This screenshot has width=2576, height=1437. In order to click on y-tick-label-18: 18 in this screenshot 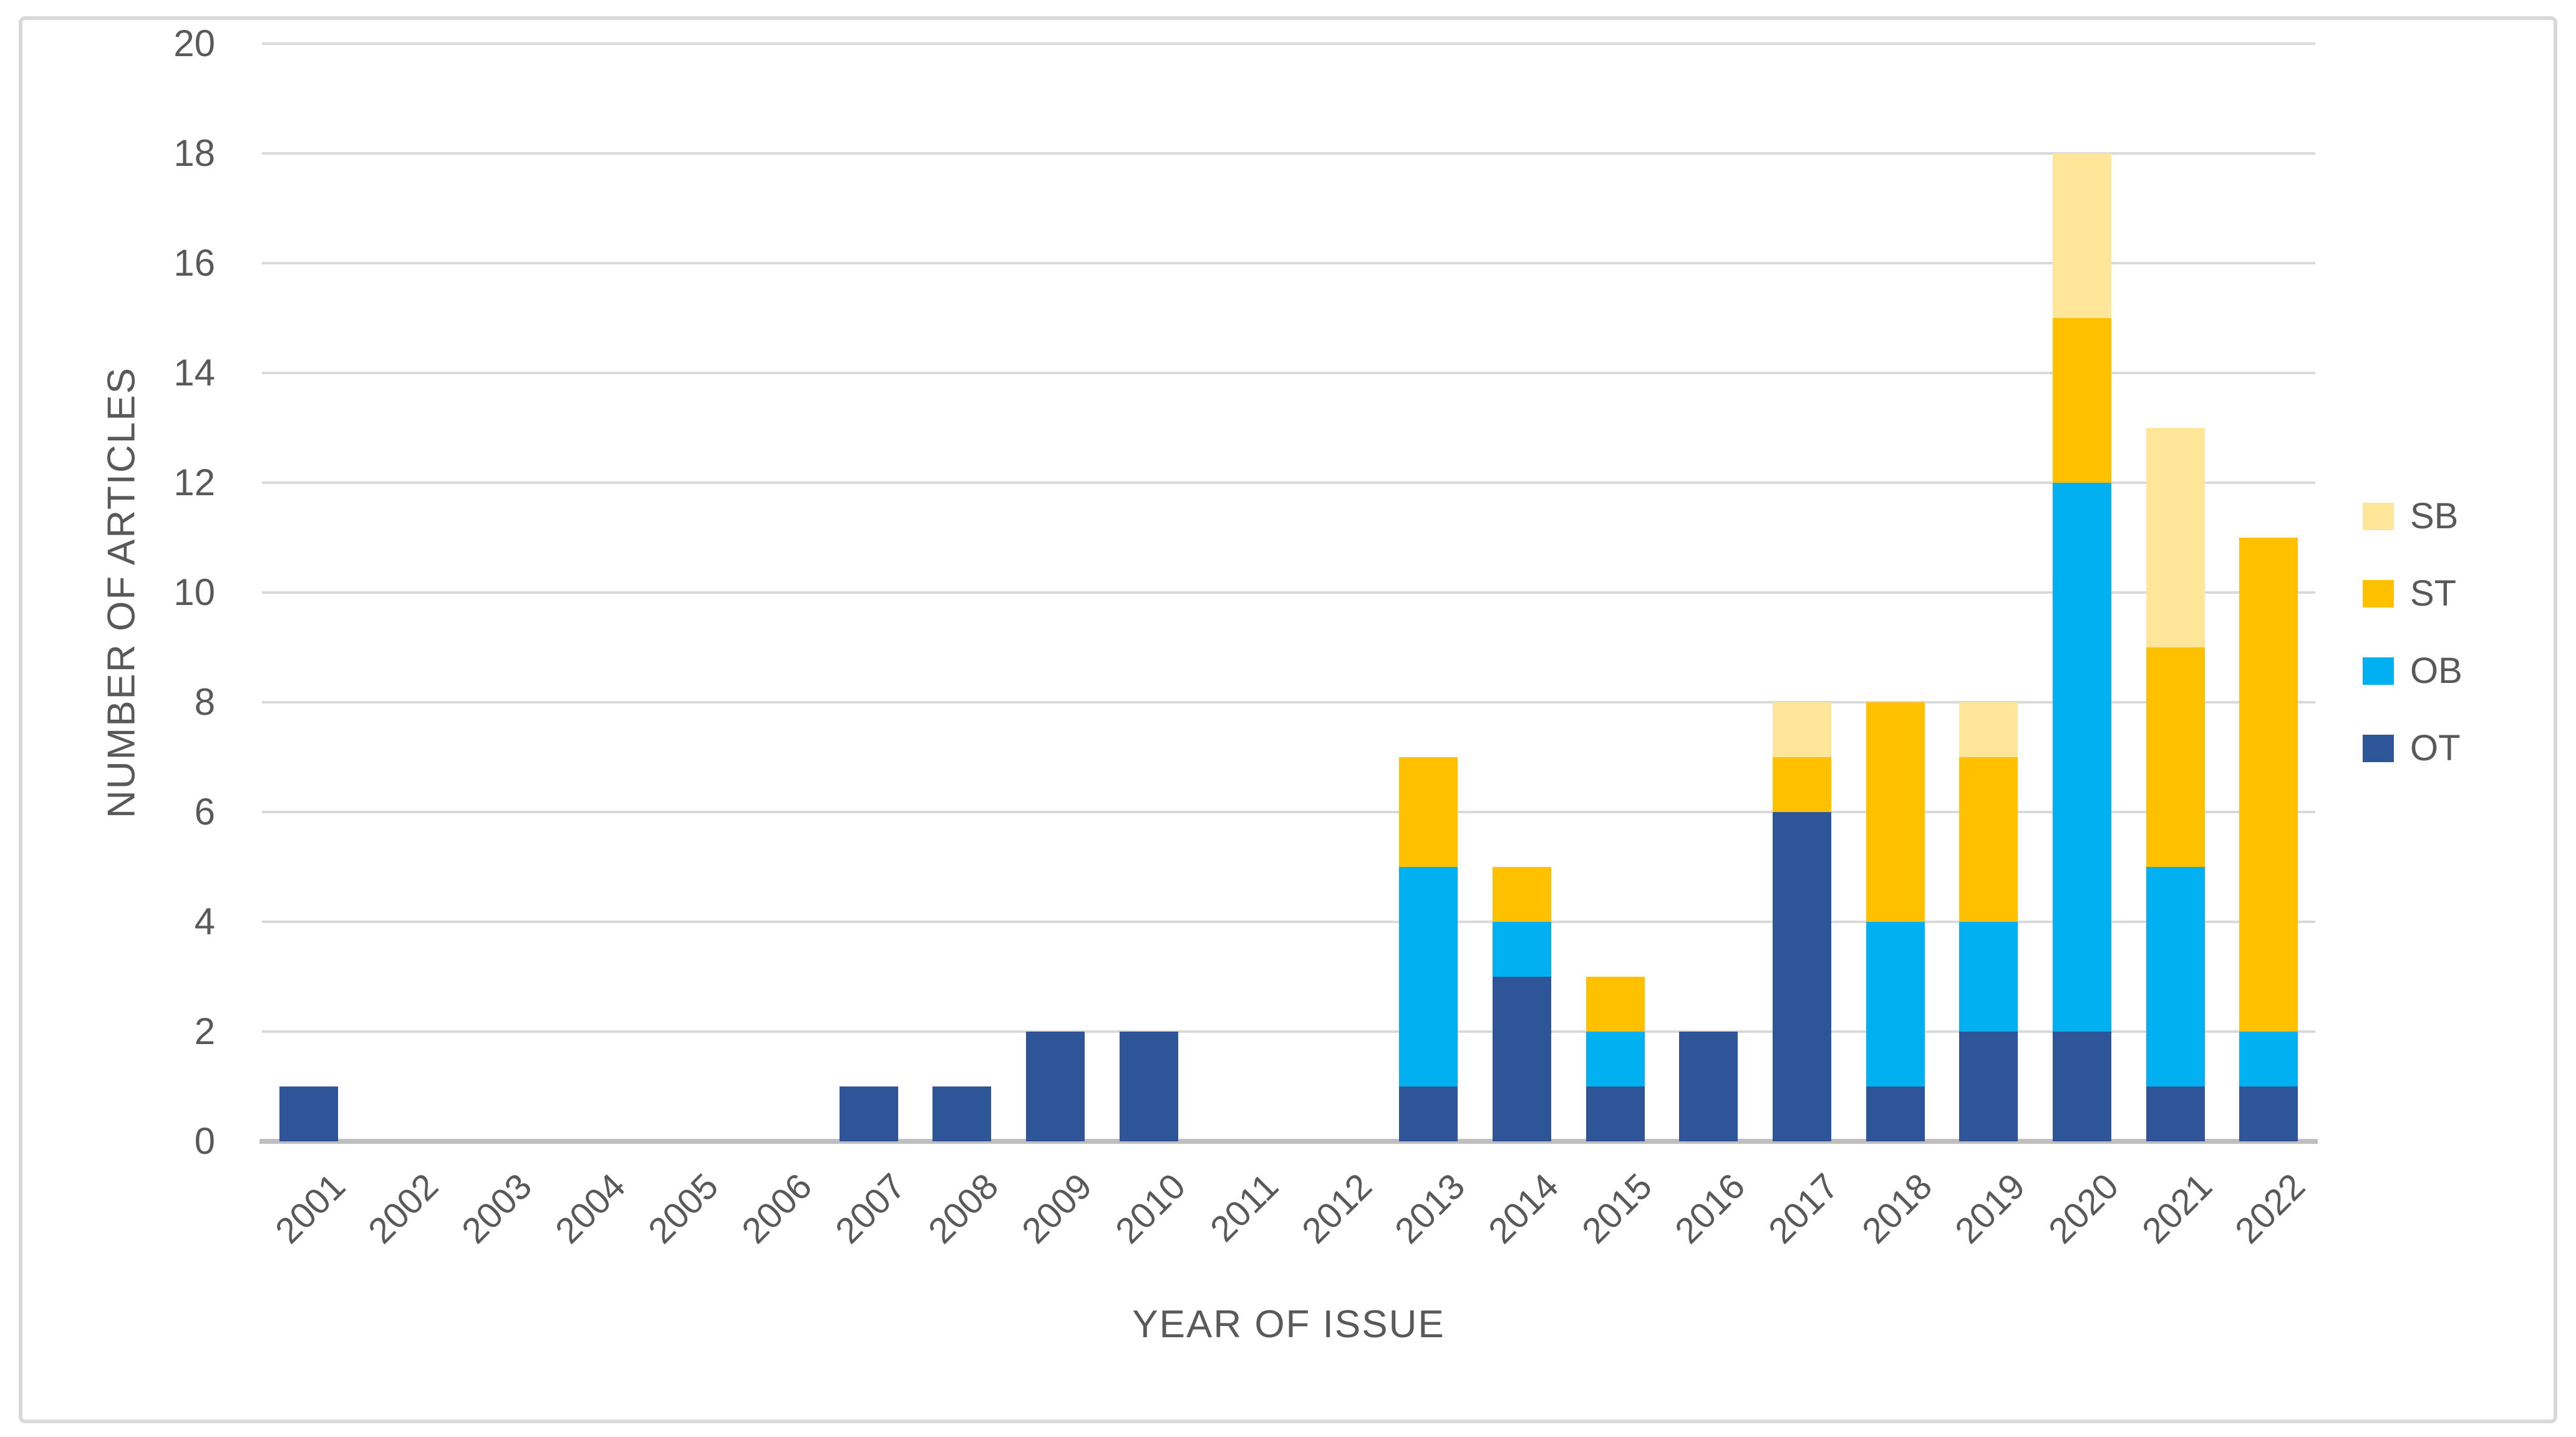, I will do `click(194, 153)`.